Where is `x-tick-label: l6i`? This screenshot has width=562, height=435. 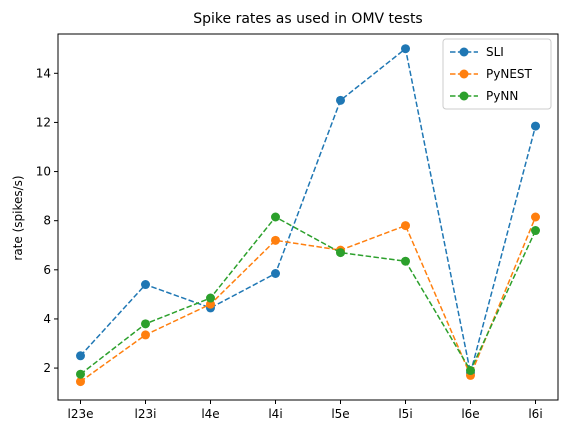 x-tick-label: l6i is located at coordinates (535, 414).